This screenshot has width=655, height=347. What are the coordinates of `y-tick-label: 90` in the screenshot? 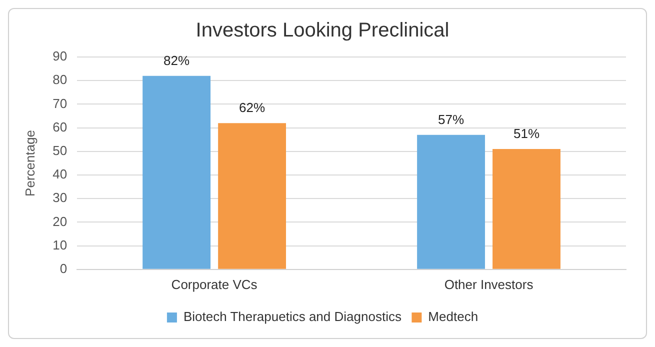 It's located at (60, 56).